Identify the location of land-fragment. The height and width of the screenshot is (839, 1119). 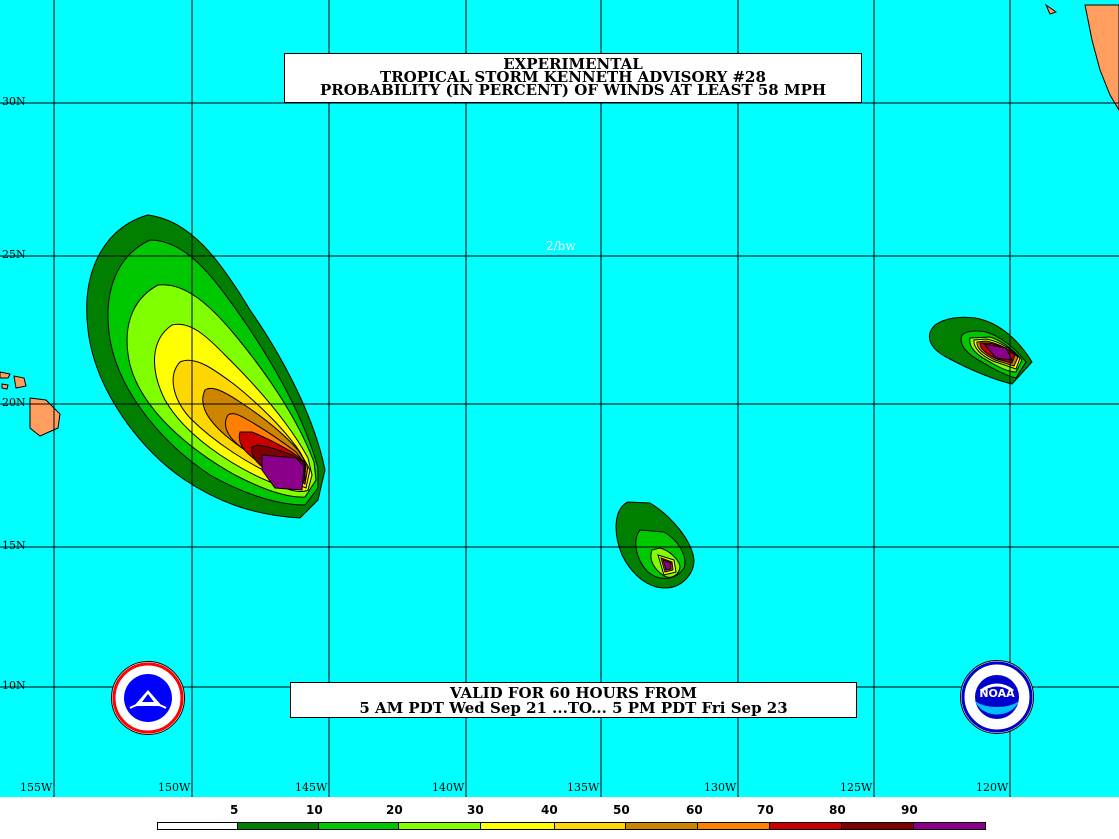
(1051, 9).